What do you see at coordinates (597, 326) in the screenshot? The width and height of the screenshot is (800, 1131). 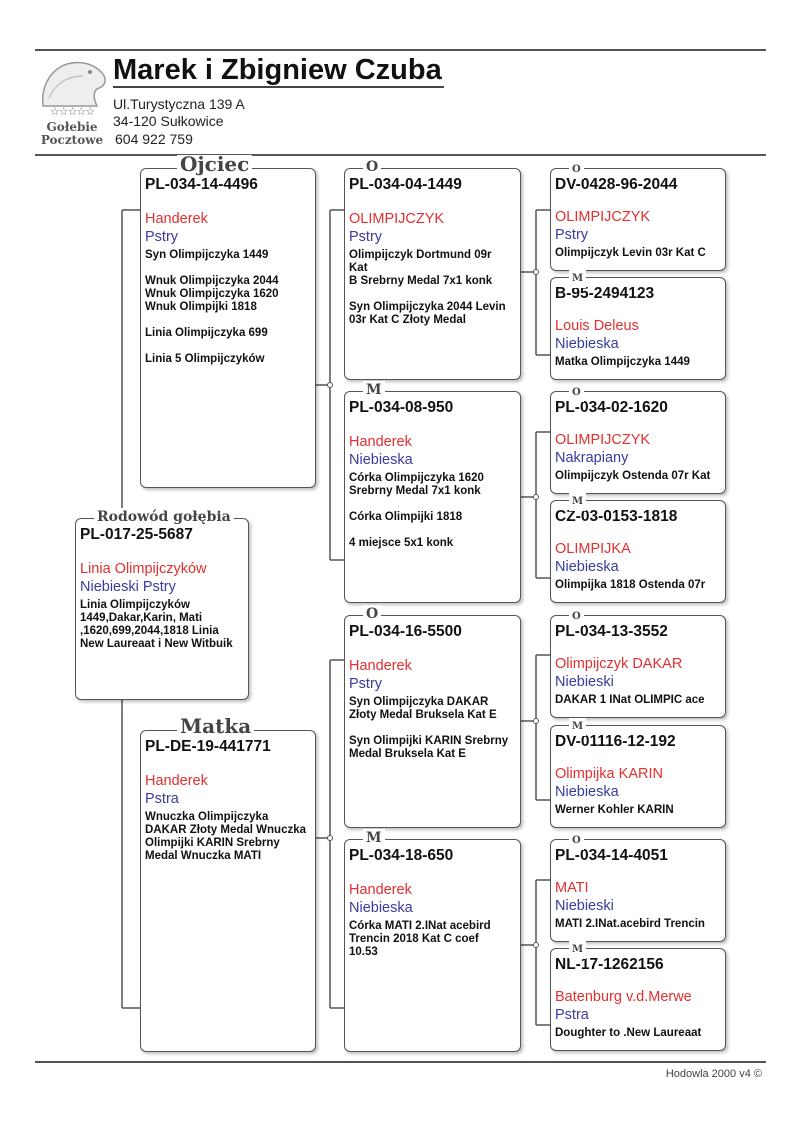 I see `pigeon-name: Louis Deleus` at bounding box center [597, 326].